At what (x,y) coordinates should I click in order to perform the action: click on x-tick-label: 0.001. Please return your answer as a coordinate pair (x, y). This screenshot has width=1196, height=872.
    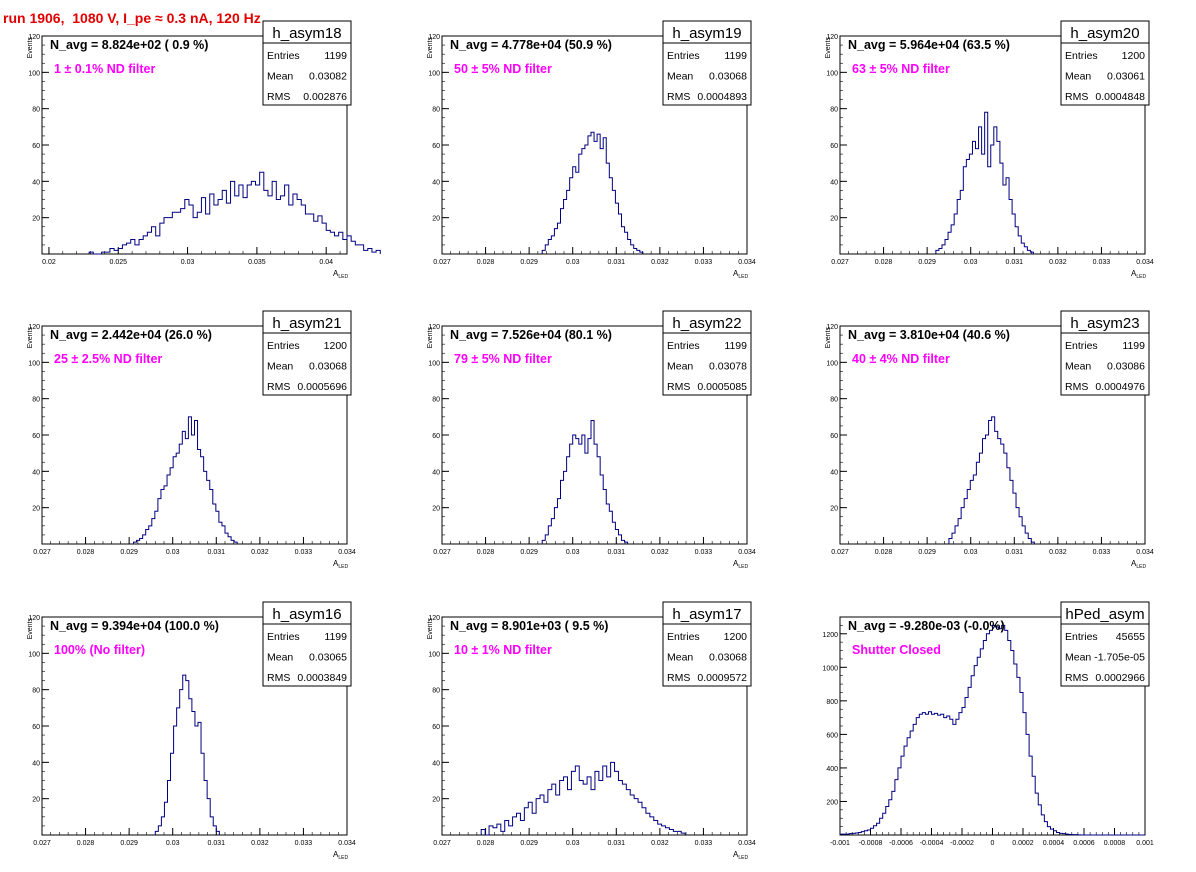
    Looking at the image, I should click on (1145, 843).